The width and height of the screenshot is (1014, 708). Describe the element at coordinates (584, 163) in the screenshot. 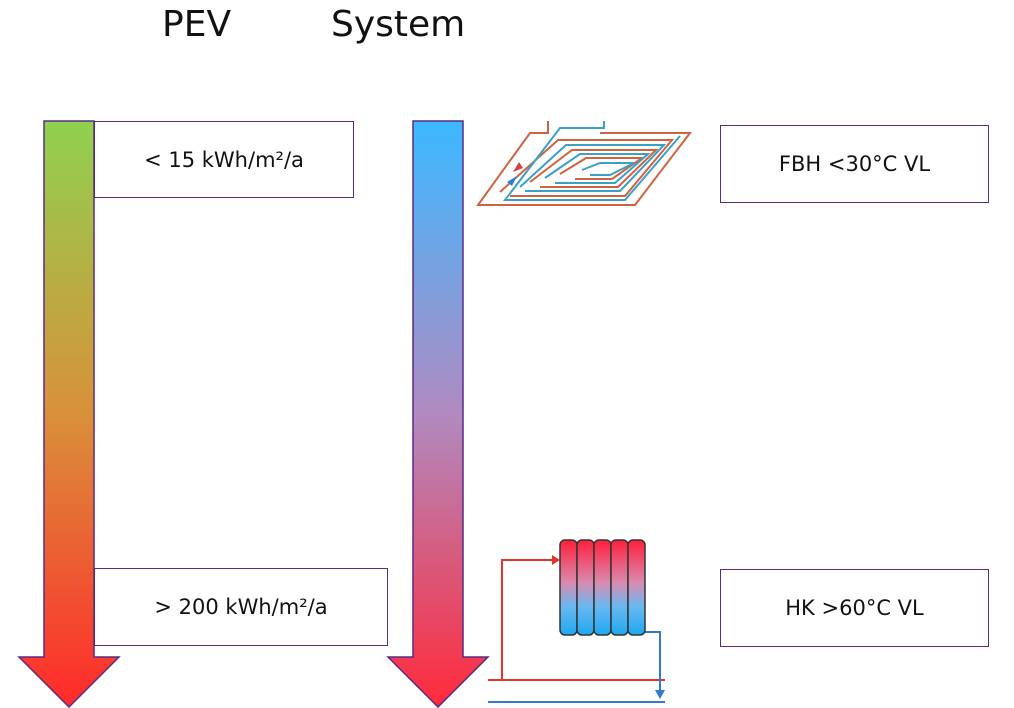

I see `floor-heating-icon` at that location.